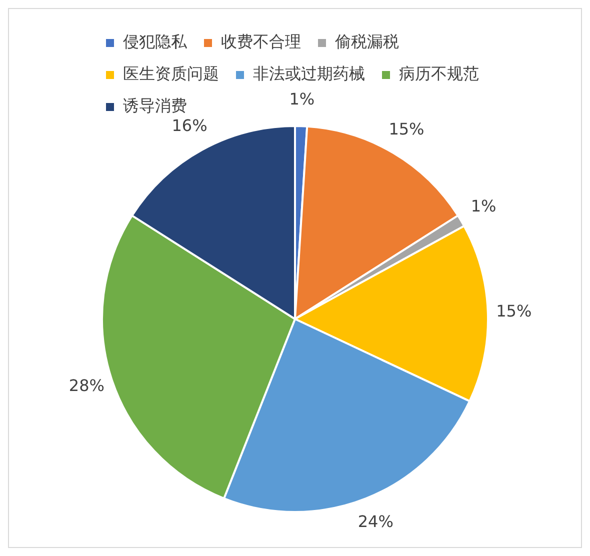  What do you see at coordinates (367, 42) in the screenshot?
I see `legend-label: 偷税漏税` at bounding box center [367, 42].